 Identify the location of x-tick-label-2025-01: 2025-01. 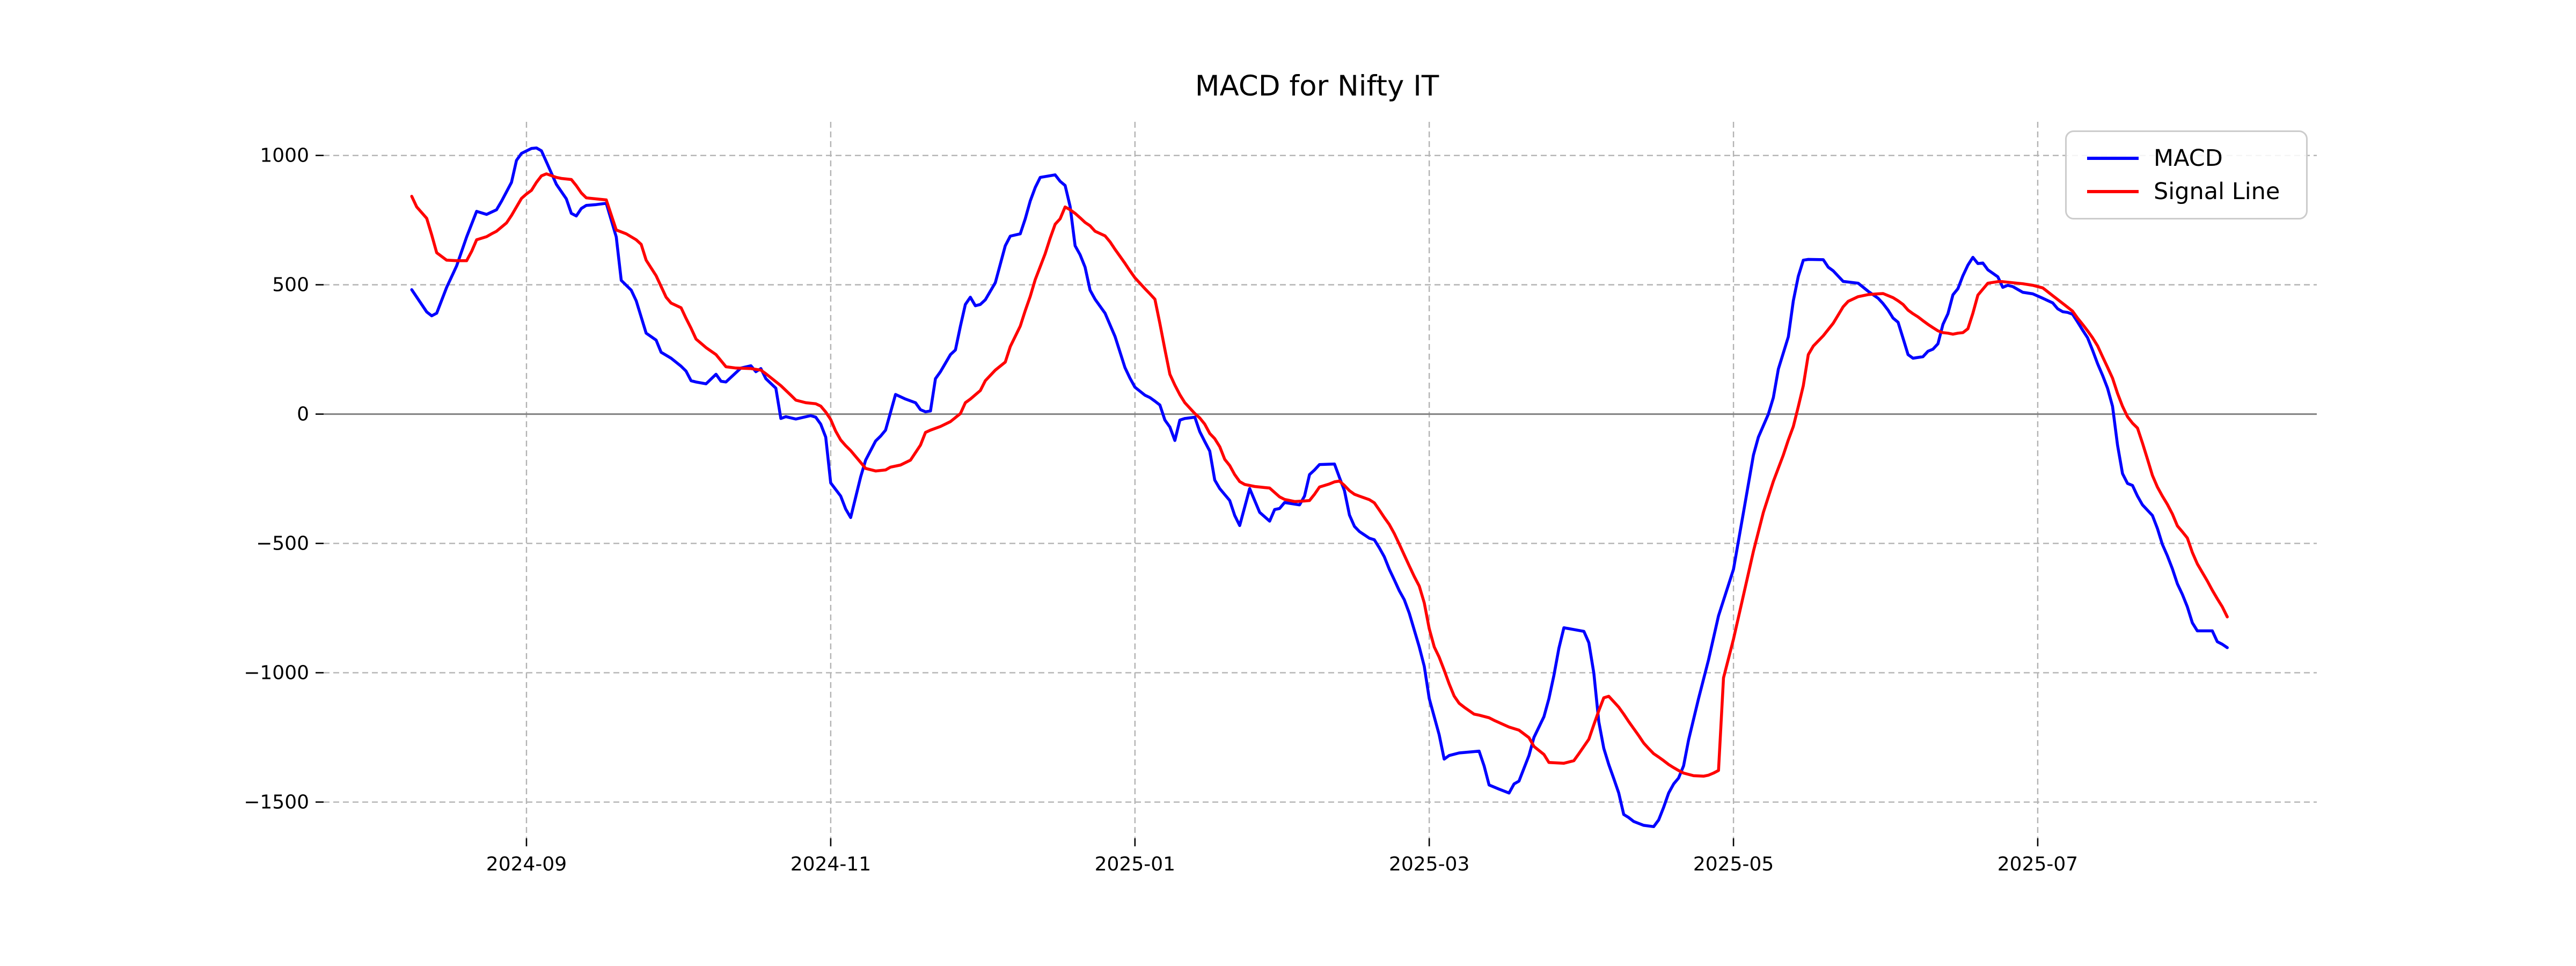
(1135, 864).